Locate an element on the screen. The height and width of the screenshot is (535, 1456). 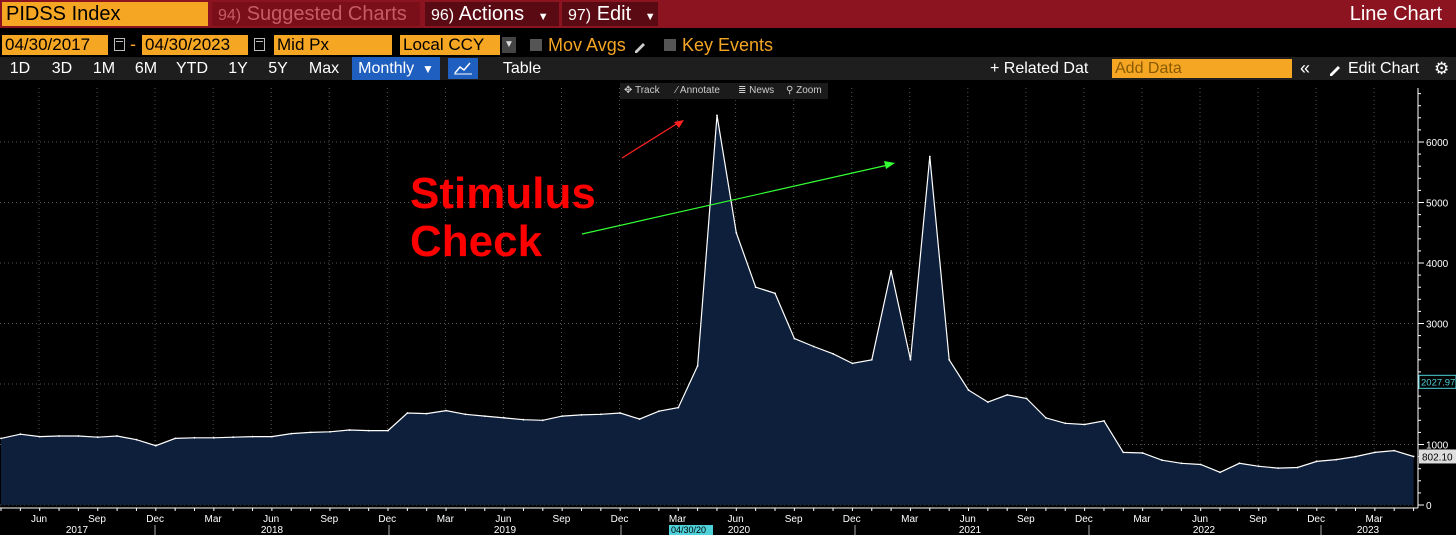
last-value-tag is located at coordinates (1437, 456).